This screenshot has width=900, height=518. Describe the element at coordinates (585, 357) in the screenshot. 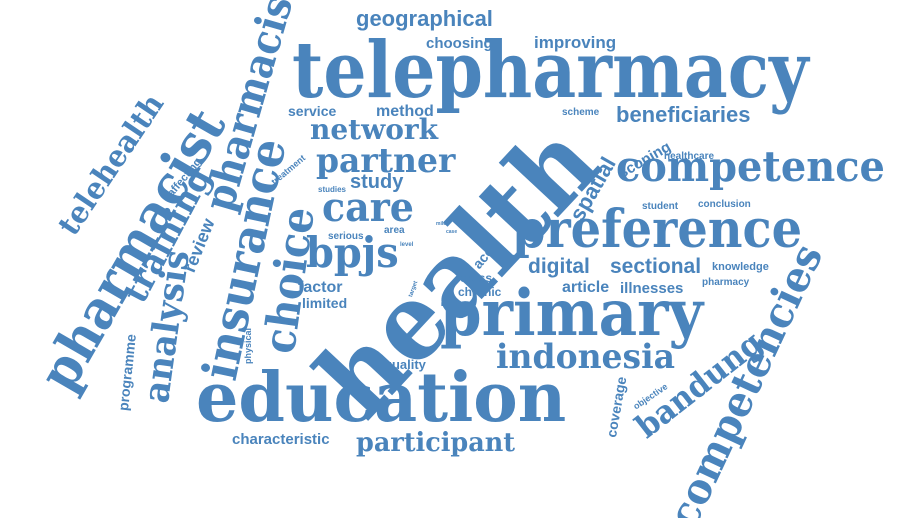

I see `word-indonesia: indonesia` at that location.